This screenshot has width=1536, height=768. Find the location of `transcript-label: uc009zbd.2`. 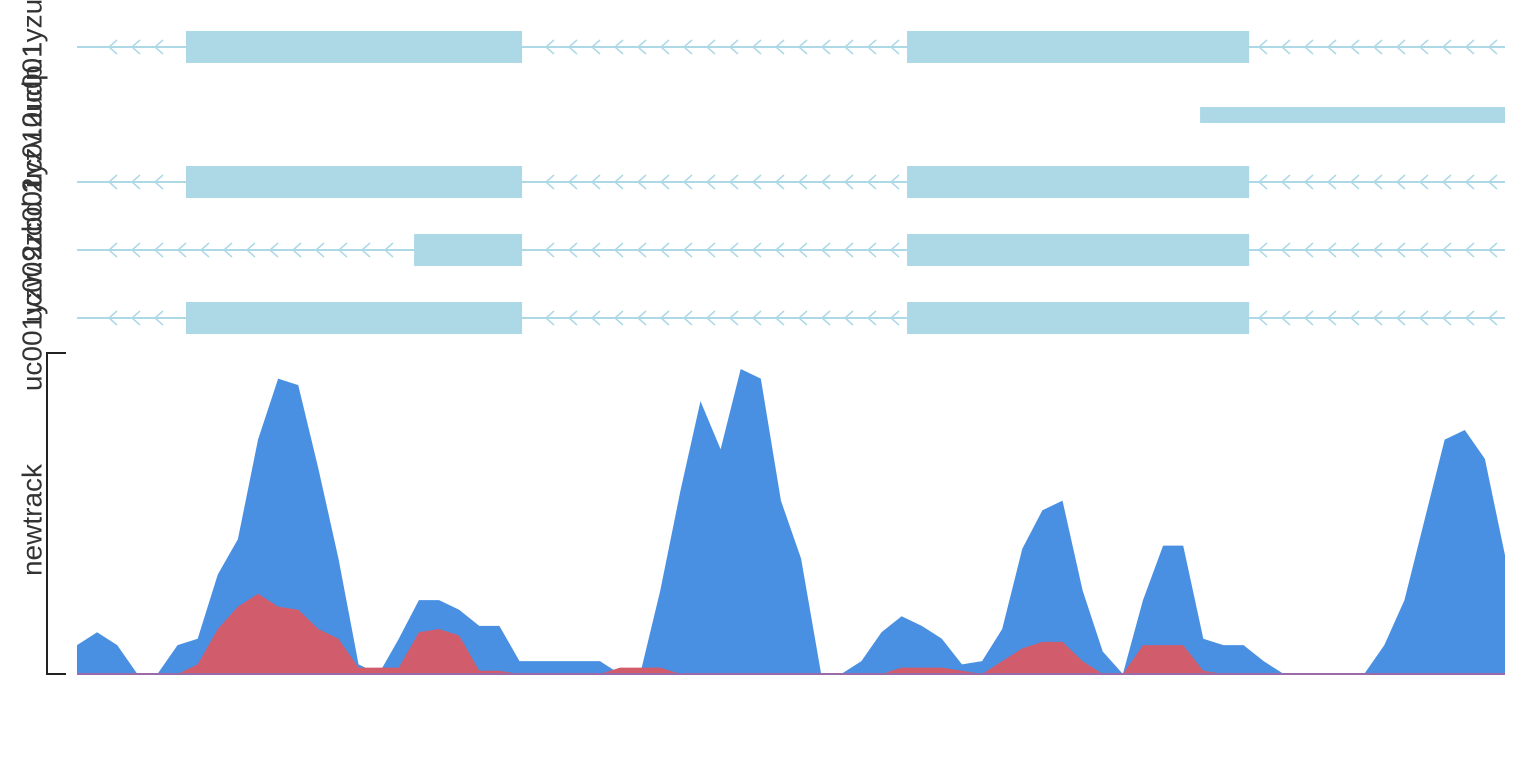

transcript-label: uc009zbd.2 is located at coordinates (31, 250).